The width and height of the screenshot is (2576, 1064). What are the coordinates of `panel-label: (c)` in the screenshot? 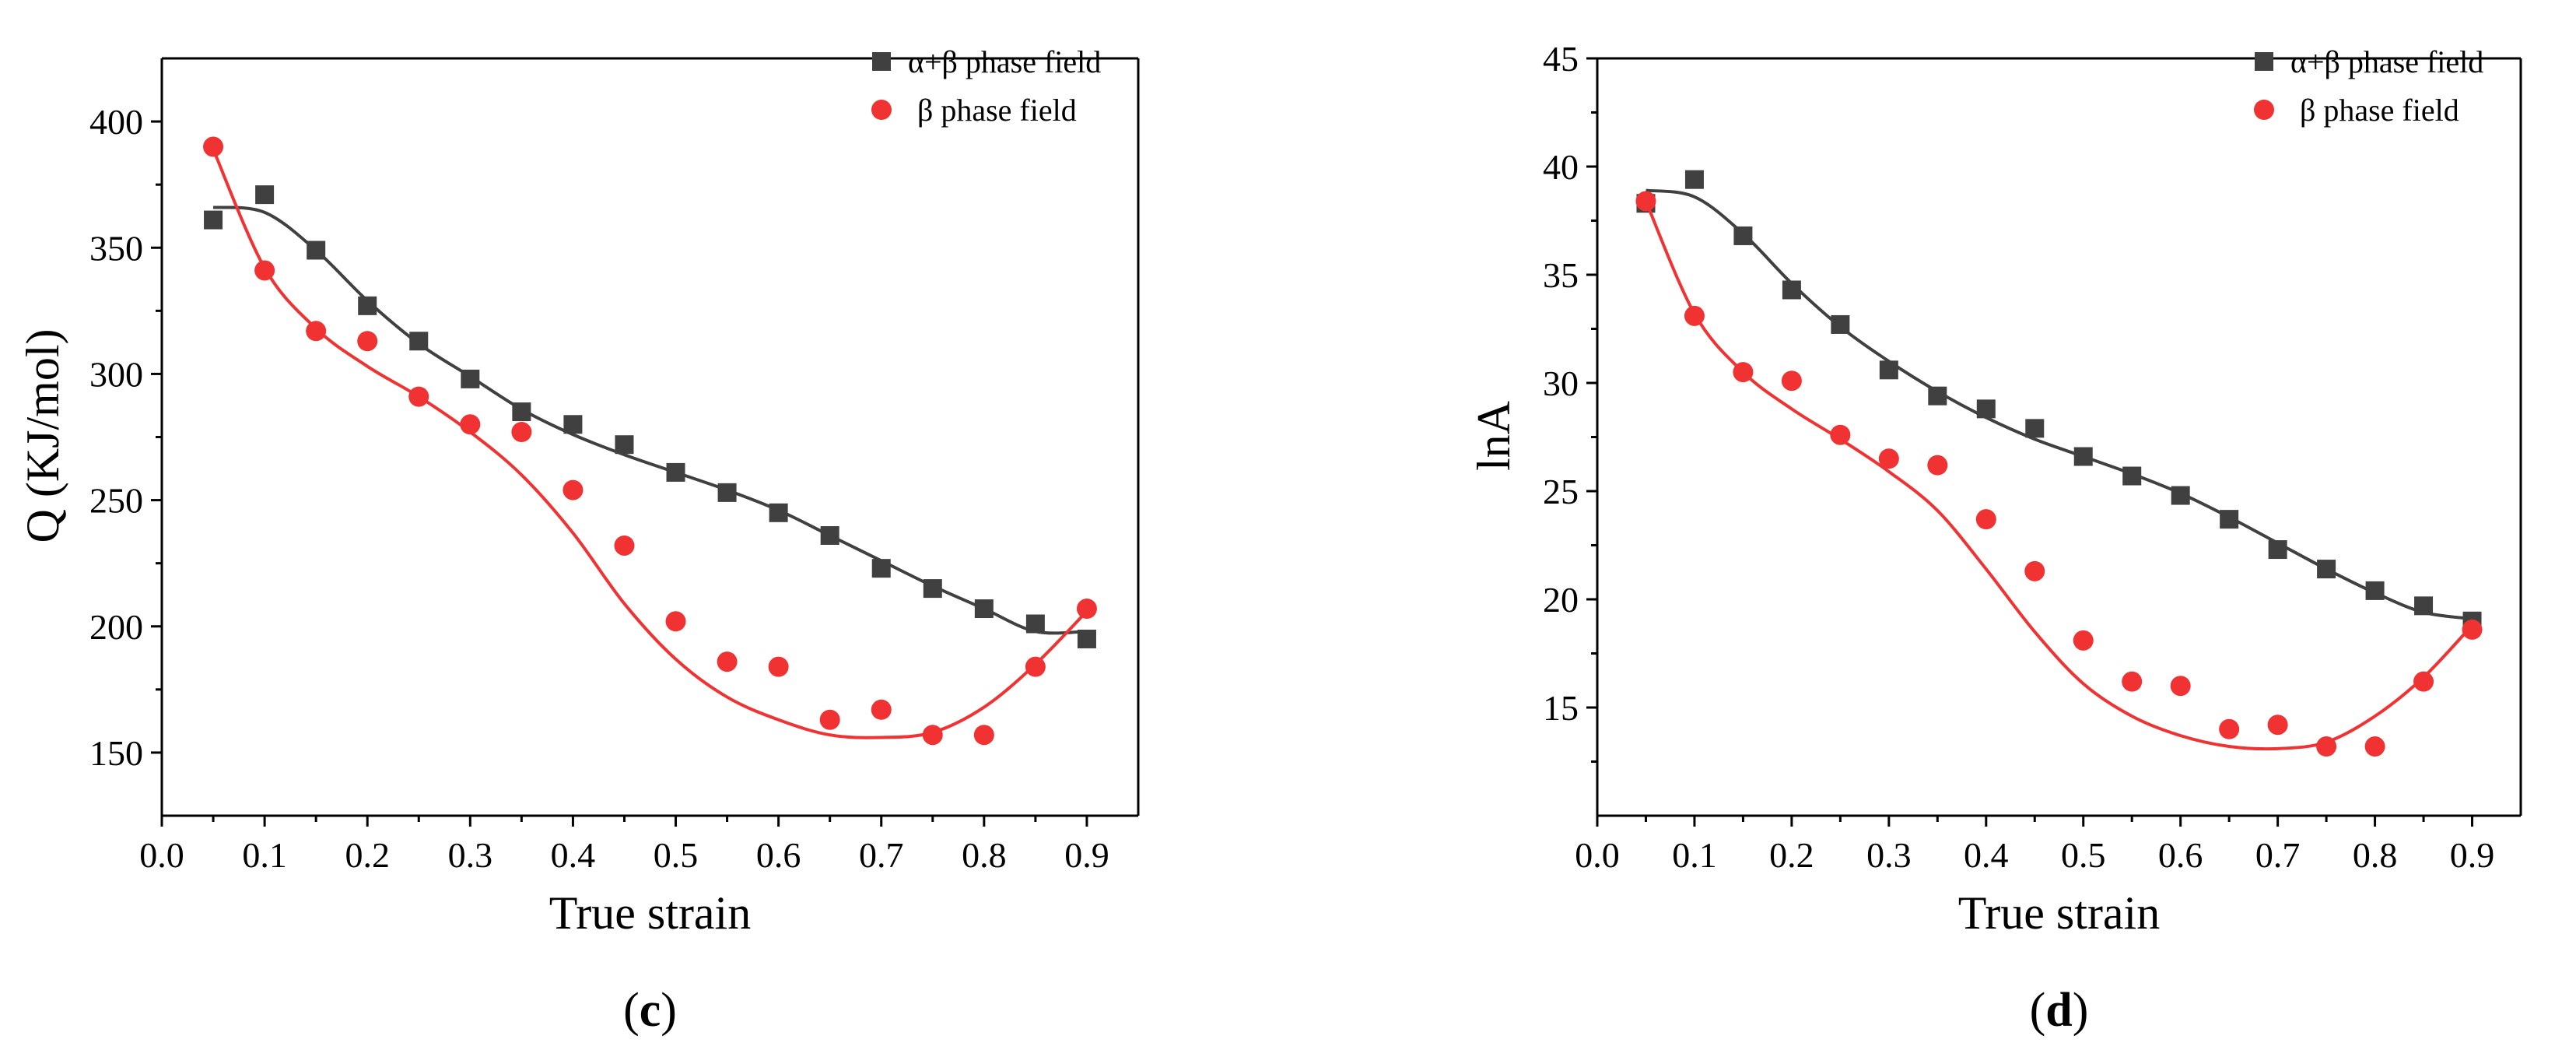 It's located at (650, 1010).